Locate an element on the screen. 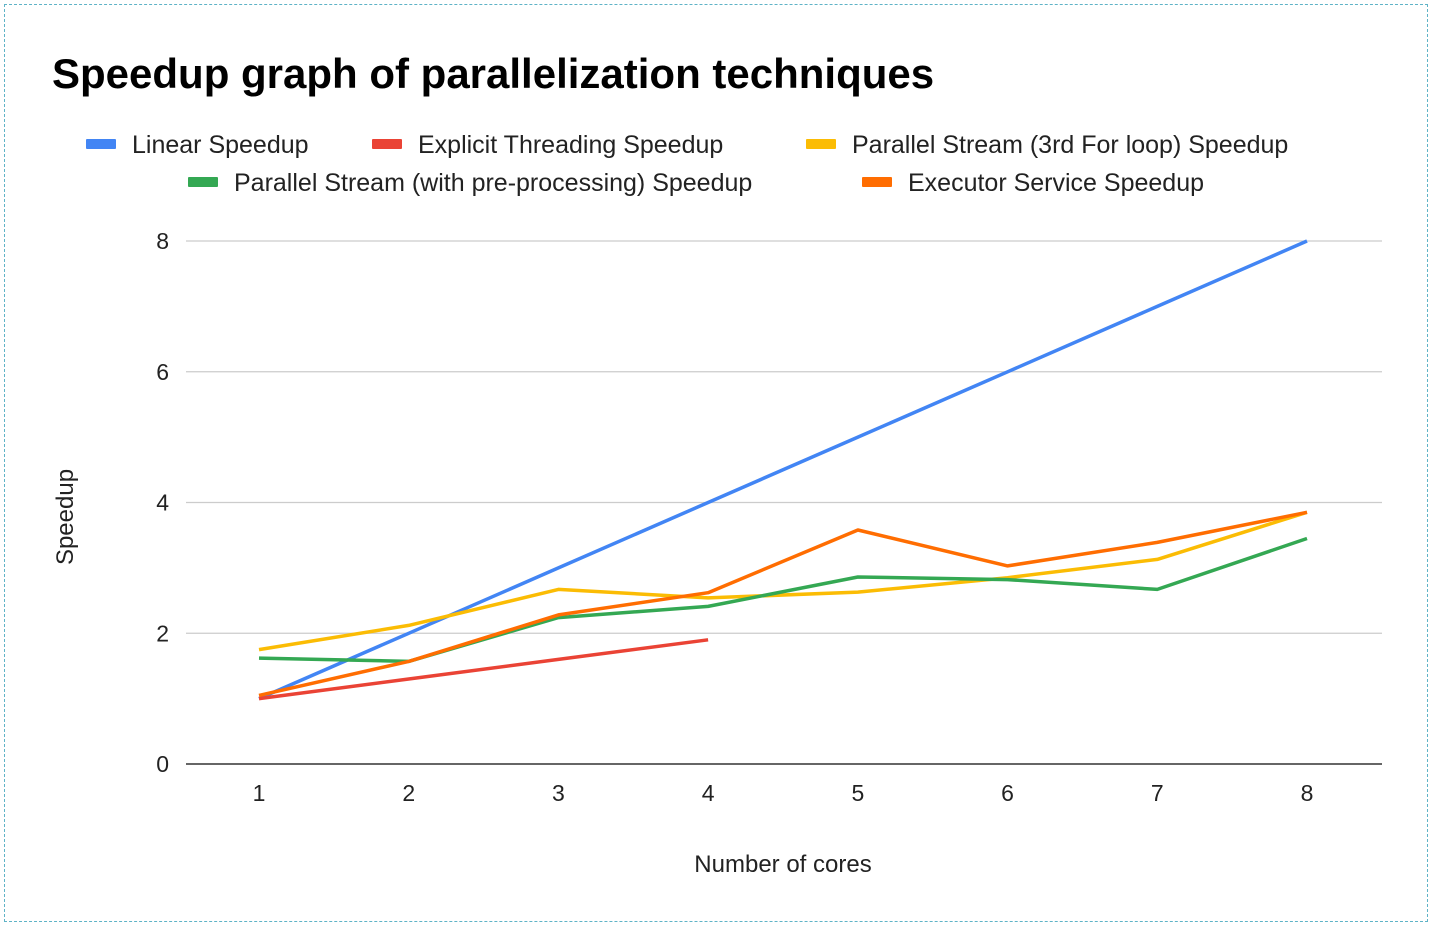 The height and width of the screenshot is (929, 1434). x-tick-label: 7 is located at coordinates (1157, 793).